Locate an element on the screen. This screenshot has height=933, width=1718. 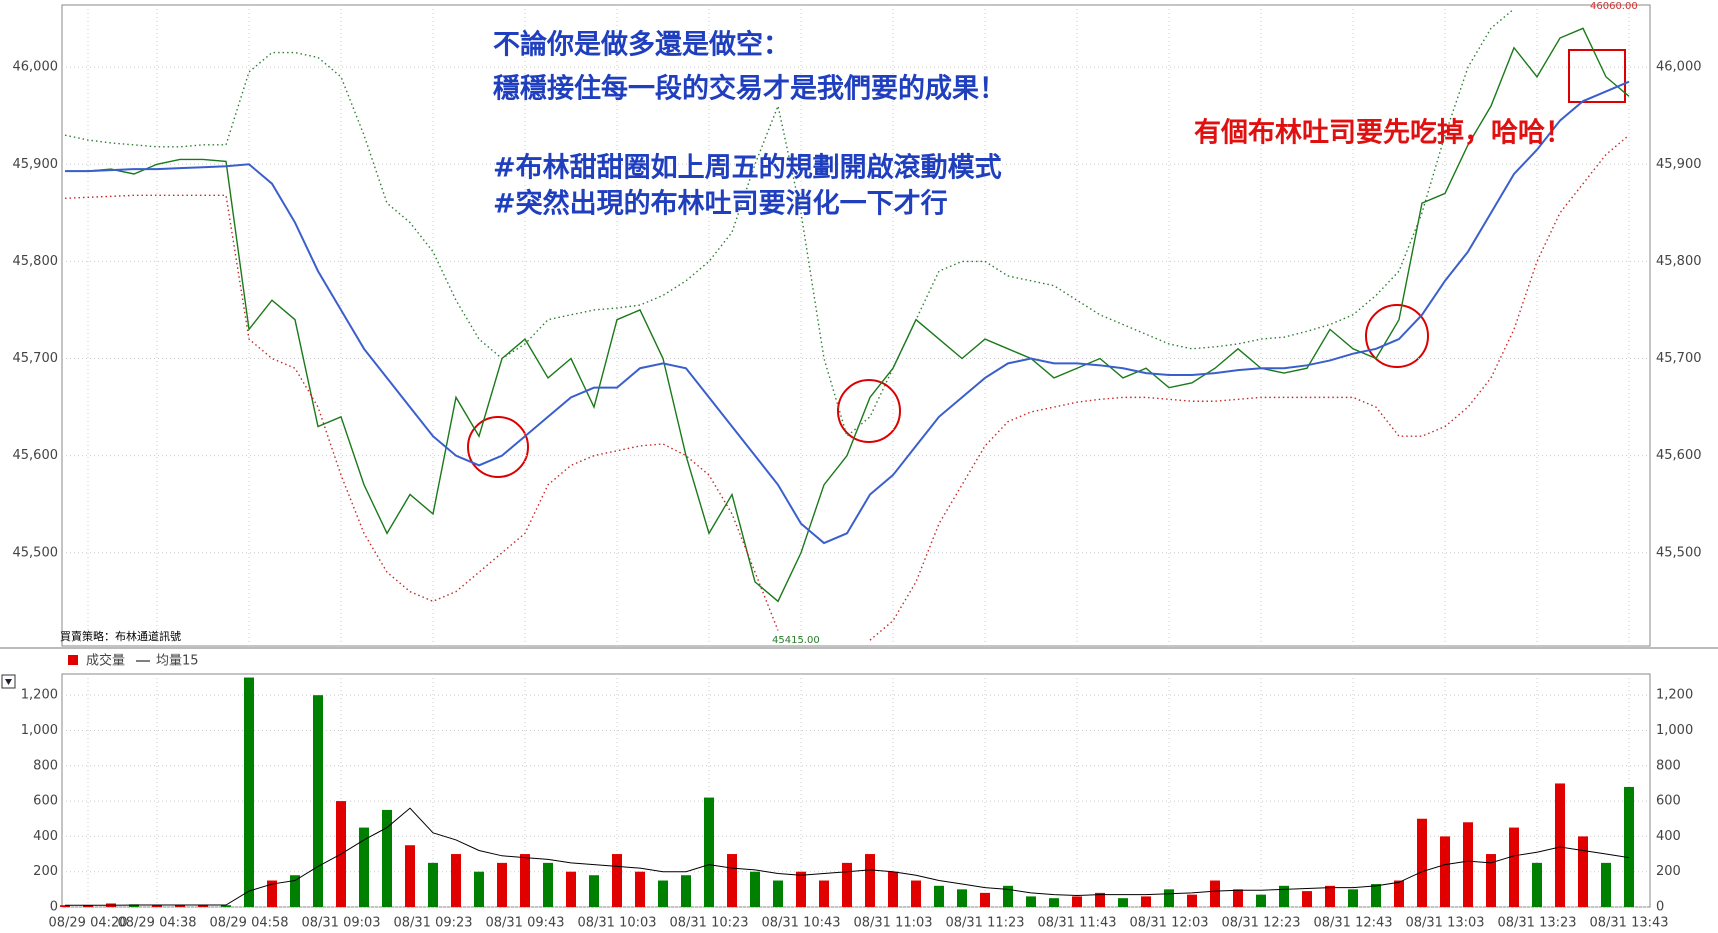
x-tick-label: 08/31 12:03 is located at coordinates (1168, 923).